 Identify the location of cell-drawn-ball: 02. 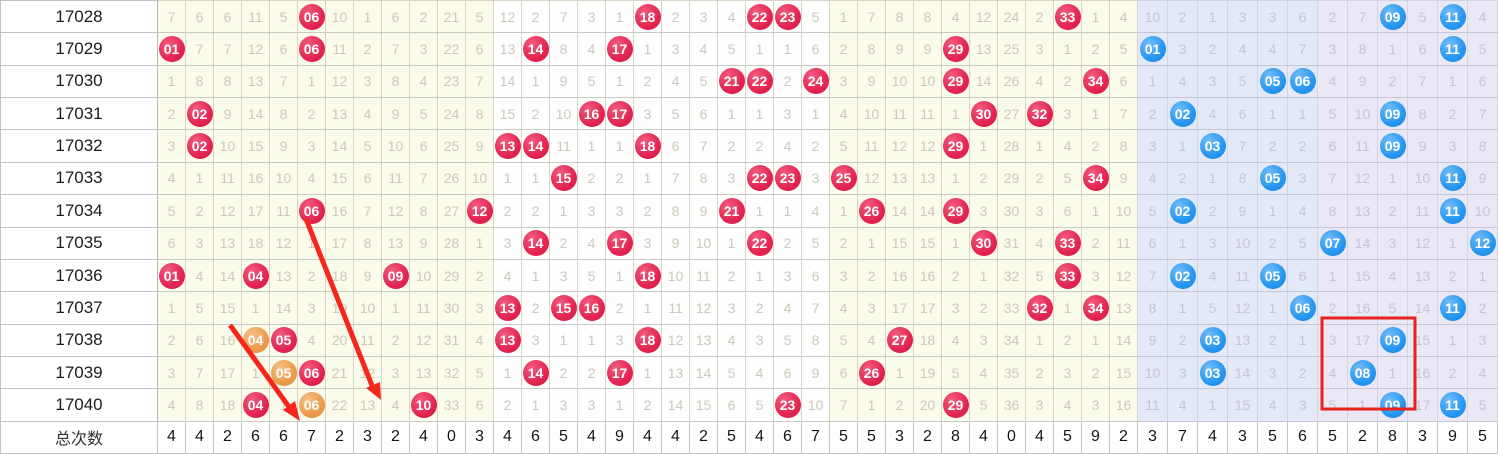
(199, 146).